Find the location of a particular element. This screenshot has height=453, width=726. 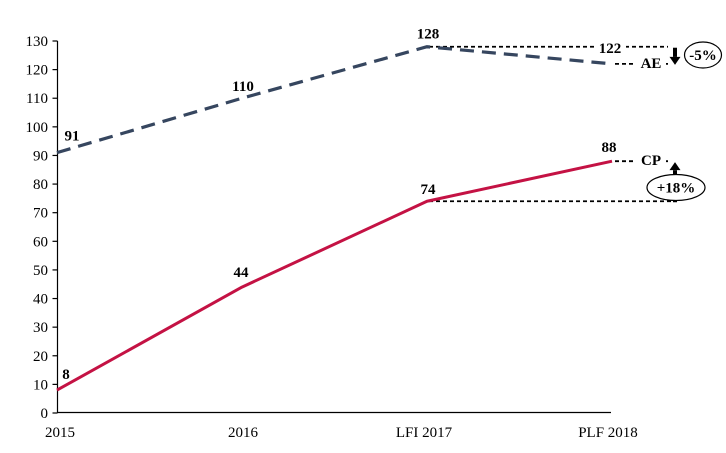

x-category-label: LFI 2017 is located at coordinates (424, 433).